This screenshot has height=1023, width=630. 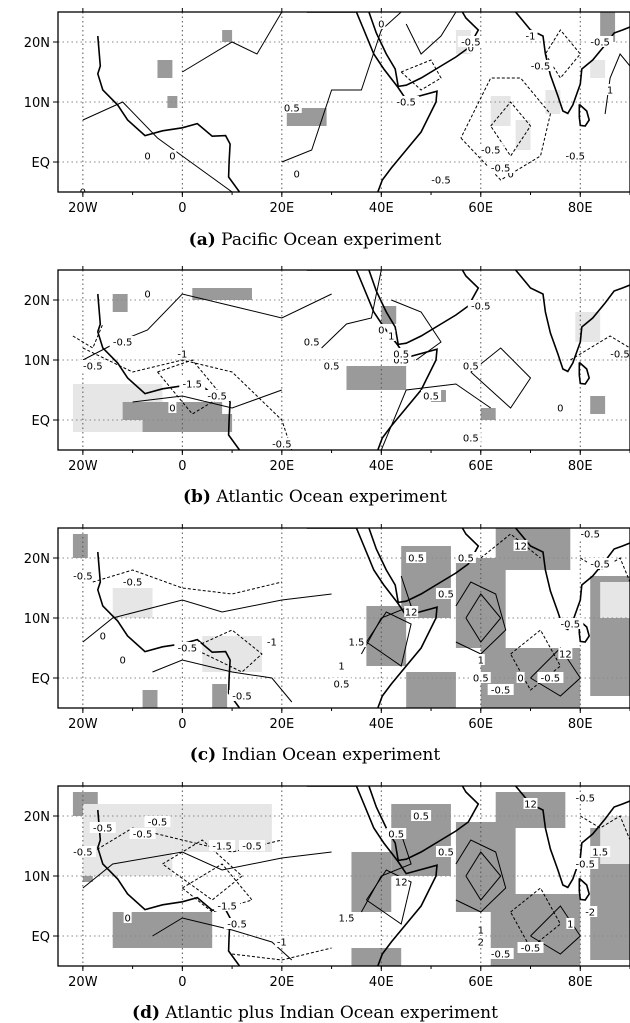 What do you see at coordinates (329, 240) in the screenshot?
I see `panel-title: Pacific Ocean experiment` at bounding box center [329, 240].